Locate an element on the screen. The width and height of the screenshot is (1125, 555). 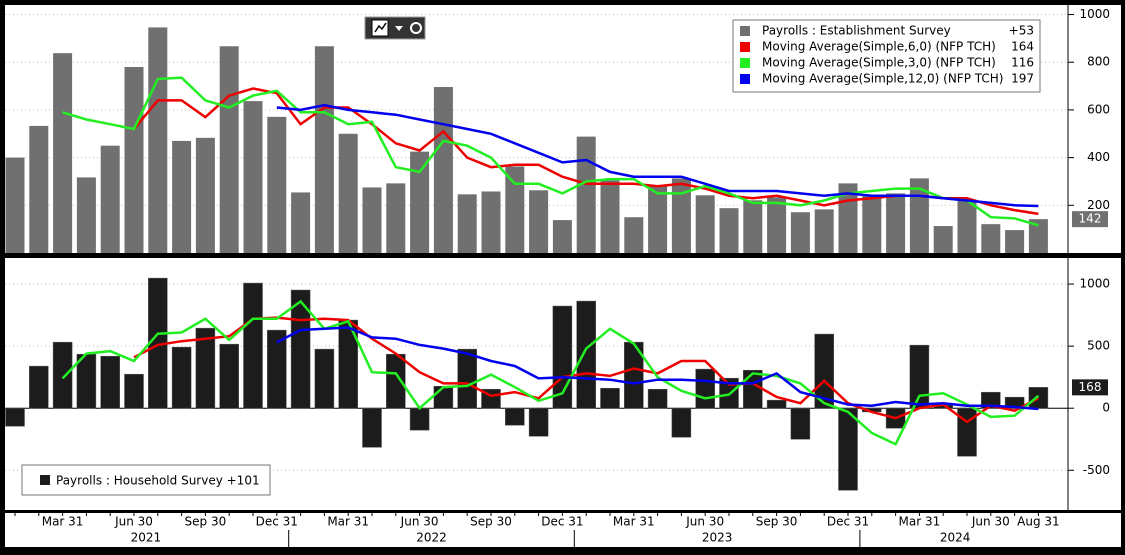
legend-label: Moving Average(Simple,3,0) (NFP TCH) is located at coordinates (879, 63).